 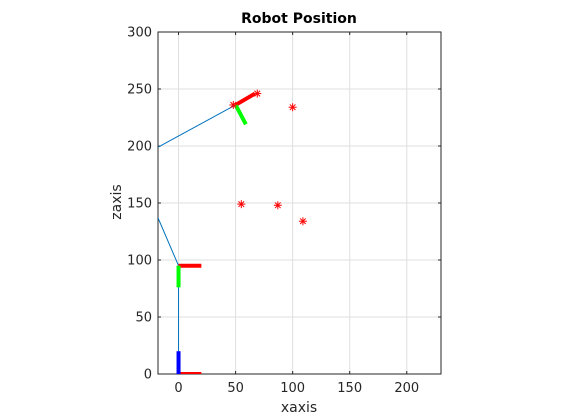 What do you see at coordinates (299, 19) in the screenshot?
I see `chart-title: Robot Position` at bounding box center [299, 19].